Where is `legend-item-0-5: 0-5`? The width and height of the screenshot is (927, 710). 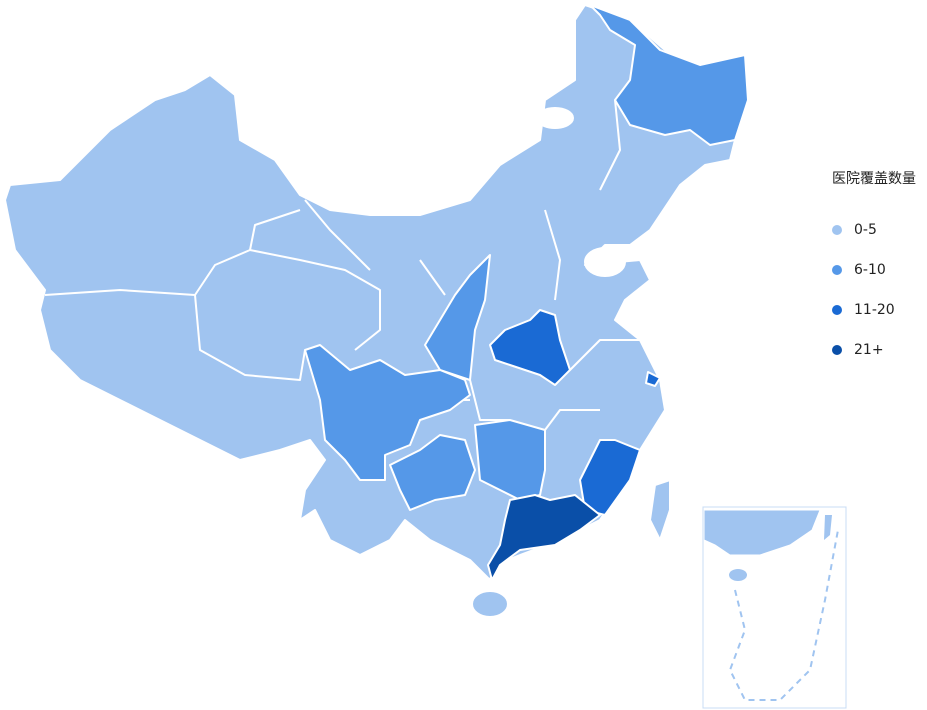
legend-item-0-5: 0-5 is located at coordinates (874, 230).